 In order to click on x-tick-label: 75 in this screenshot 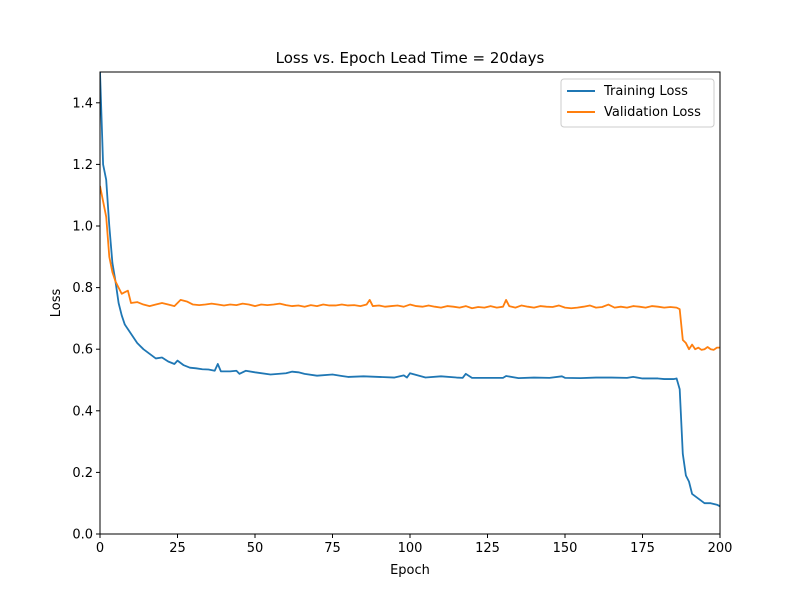, I will do `click(332, 548)`.